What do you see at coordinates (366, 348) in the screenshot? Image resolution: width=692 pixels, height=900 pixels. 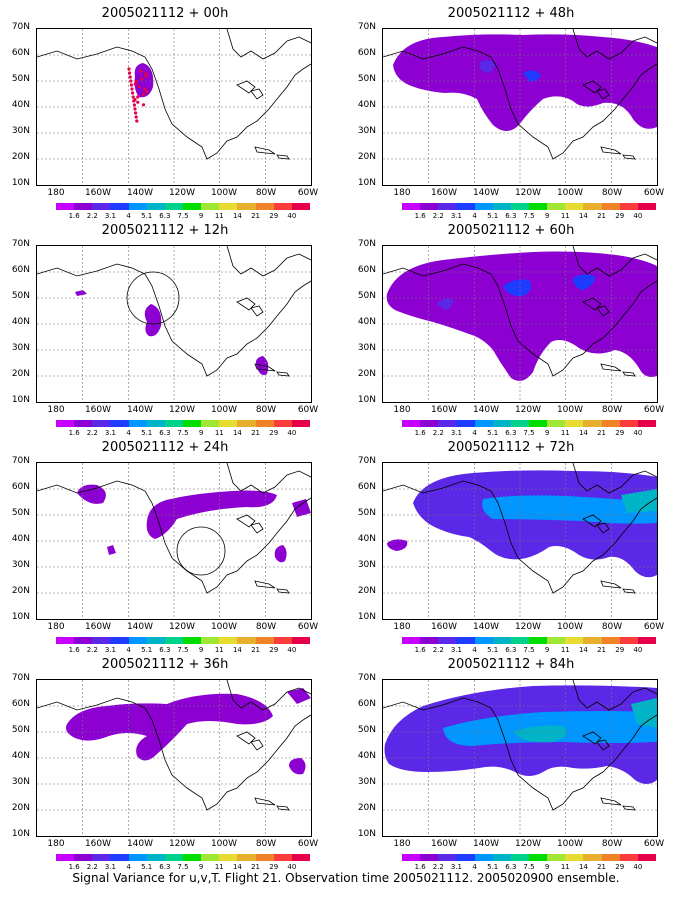 I see `latitude-label: 30N` at bounding box center [366, 348].